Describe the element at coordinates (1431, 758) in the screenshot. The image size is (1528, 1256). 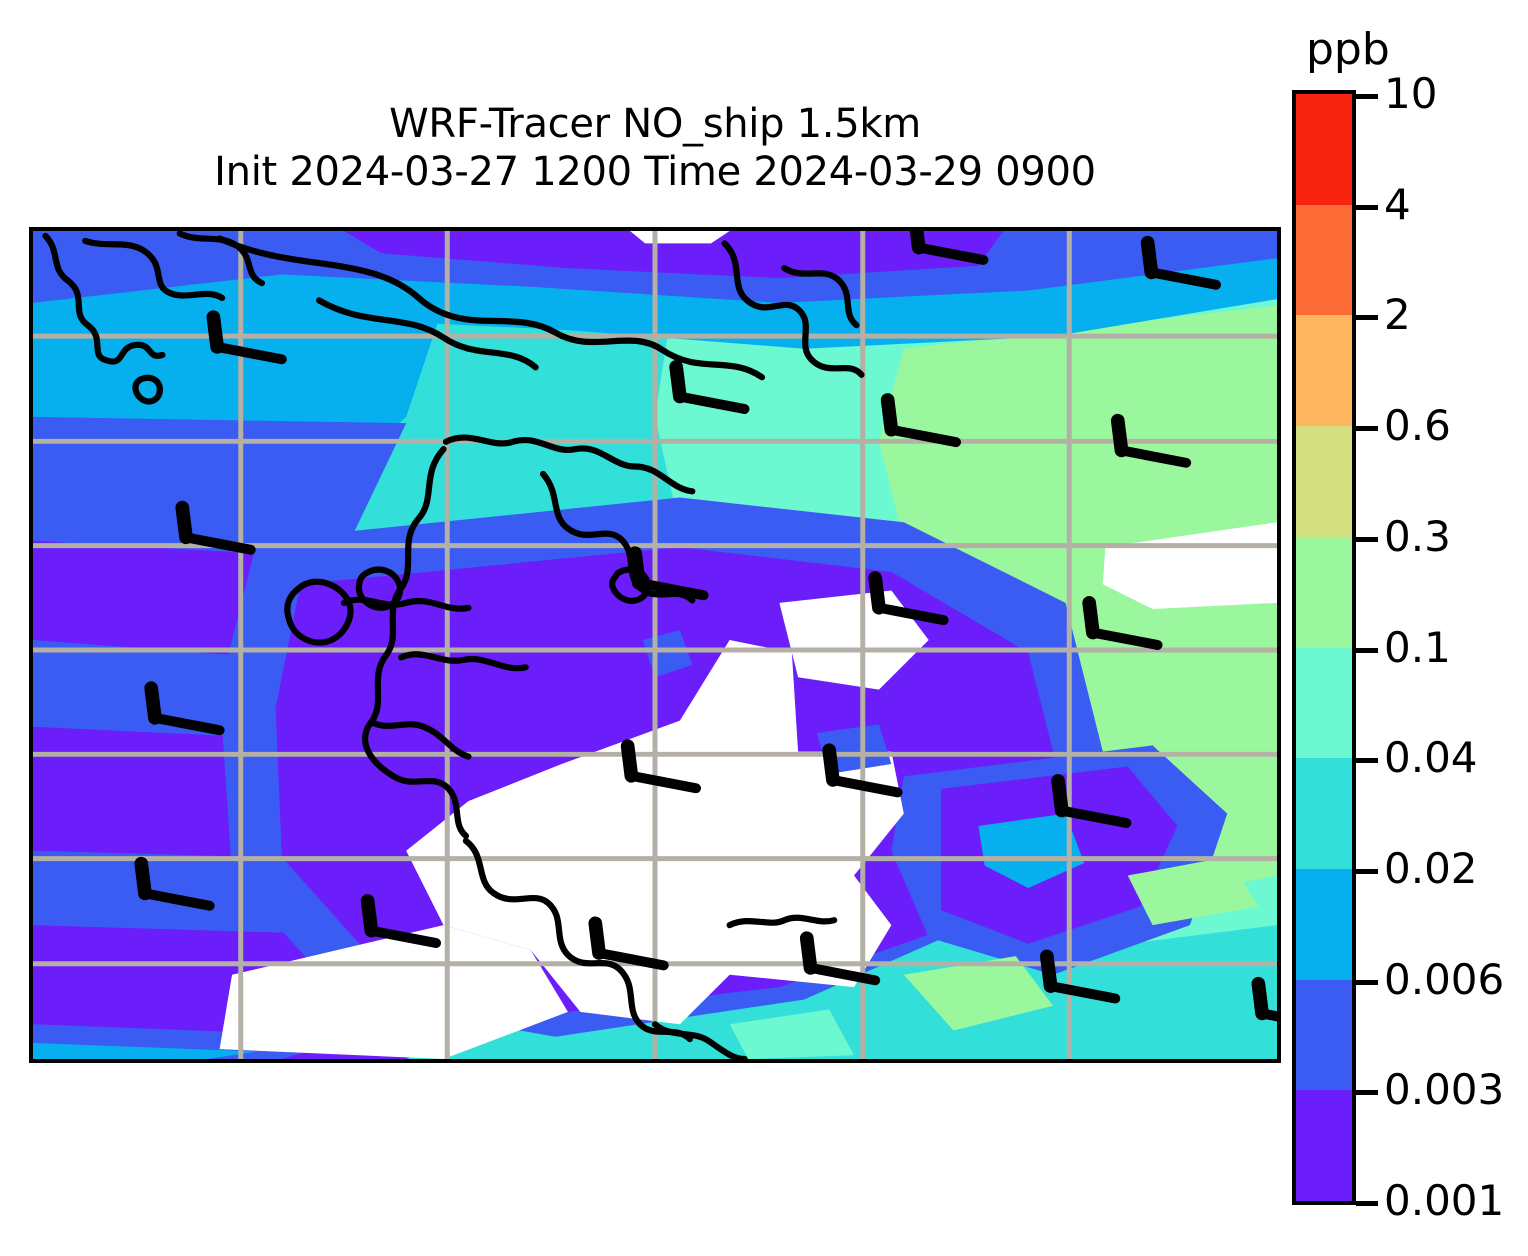
I see `colorbar-tick-label-6: 0.04` at that location.